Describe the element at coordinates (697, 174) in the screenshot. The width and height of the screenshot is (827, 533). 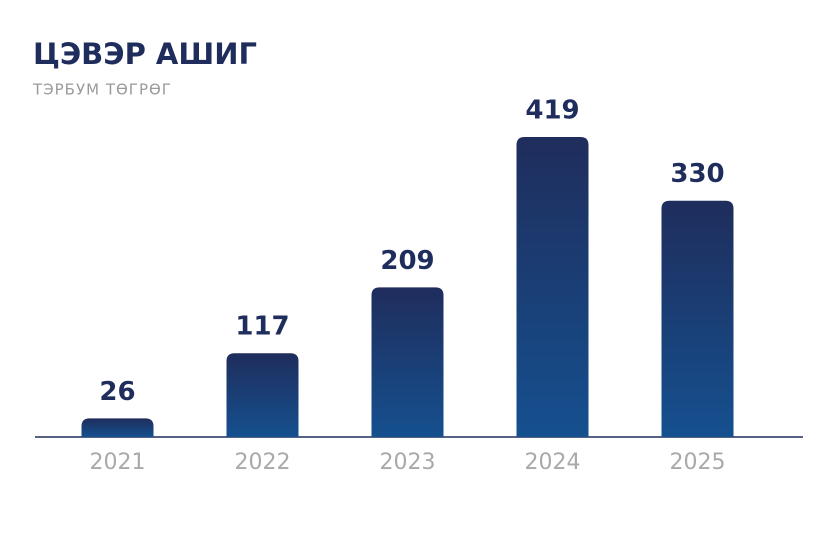
I see `value-label: 330` at that location.